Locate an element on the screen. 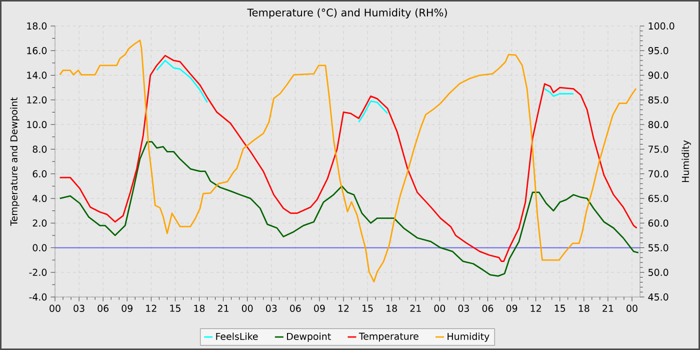  y-tick-label: 8.0 is located at coordinates (39, 149).